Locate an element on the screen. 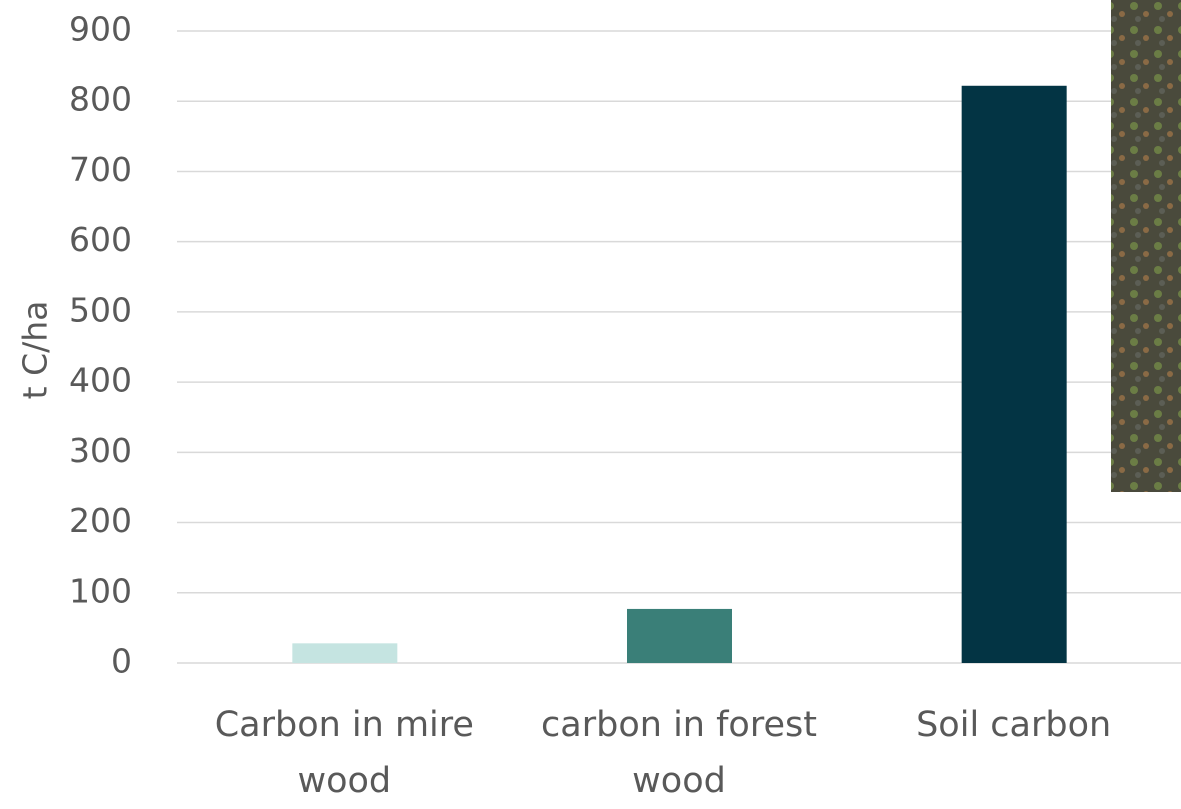  y-tick-label: 600 is located at coordinates (100, 239).